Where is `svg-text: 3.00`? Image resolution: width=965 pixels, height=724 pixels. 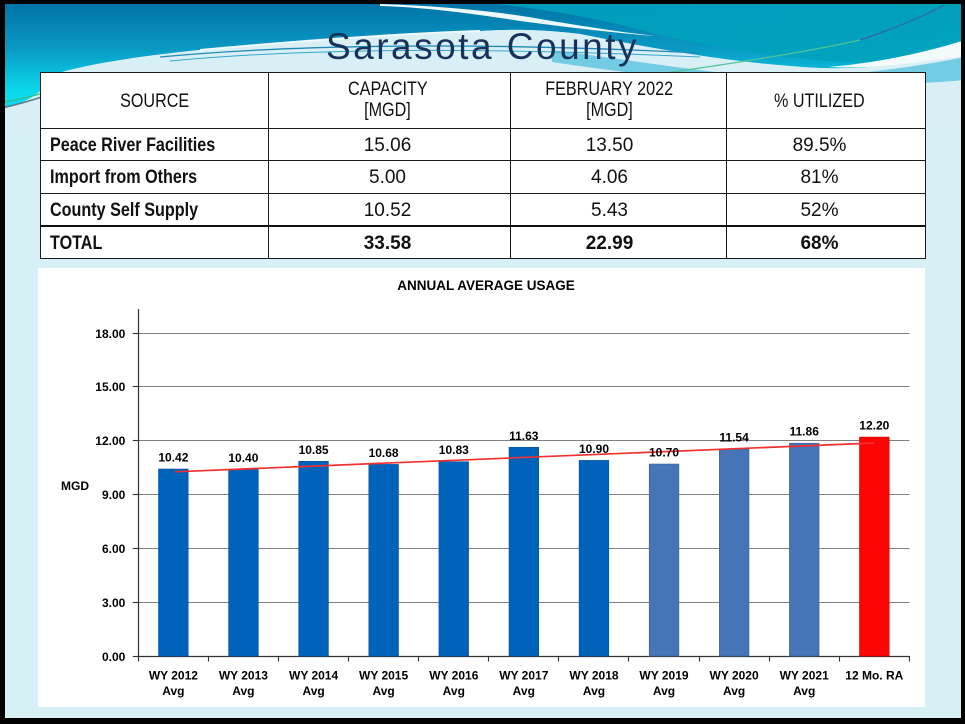
svg-text: 3.00 is located at coordinates (114, 603).